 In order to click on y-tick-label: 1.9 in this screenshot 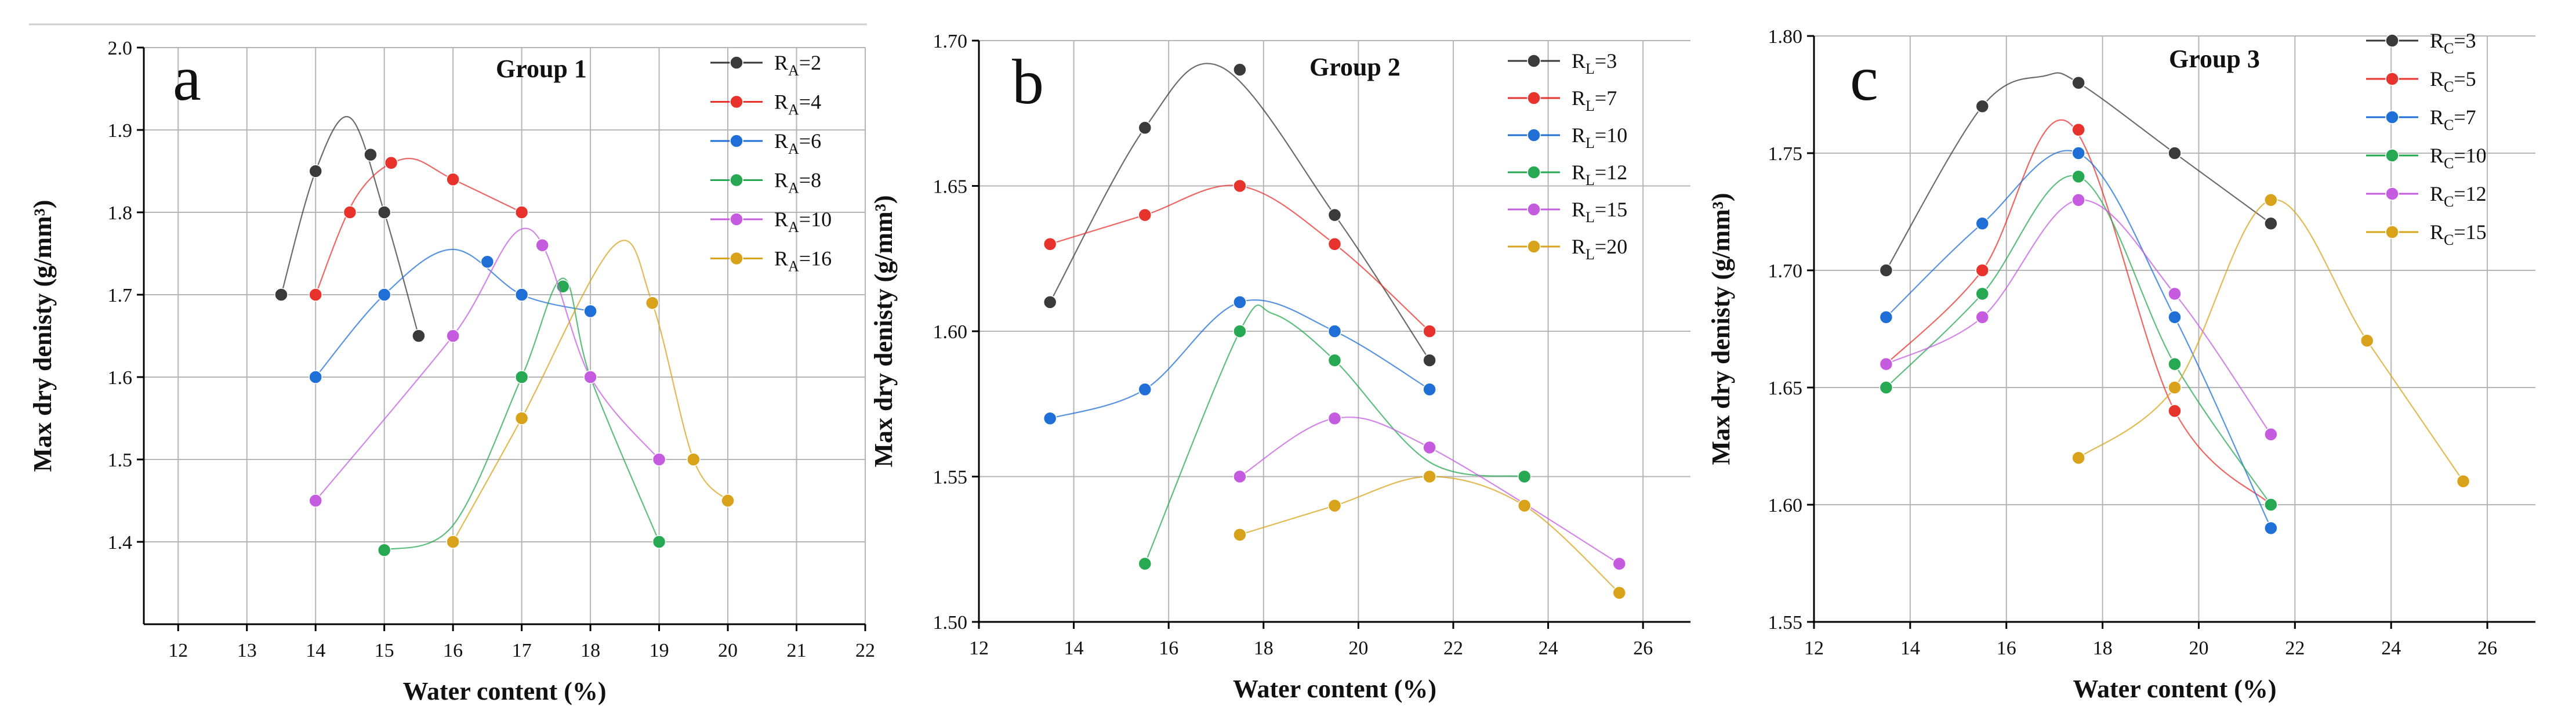, I will do `click(120, 131)`.